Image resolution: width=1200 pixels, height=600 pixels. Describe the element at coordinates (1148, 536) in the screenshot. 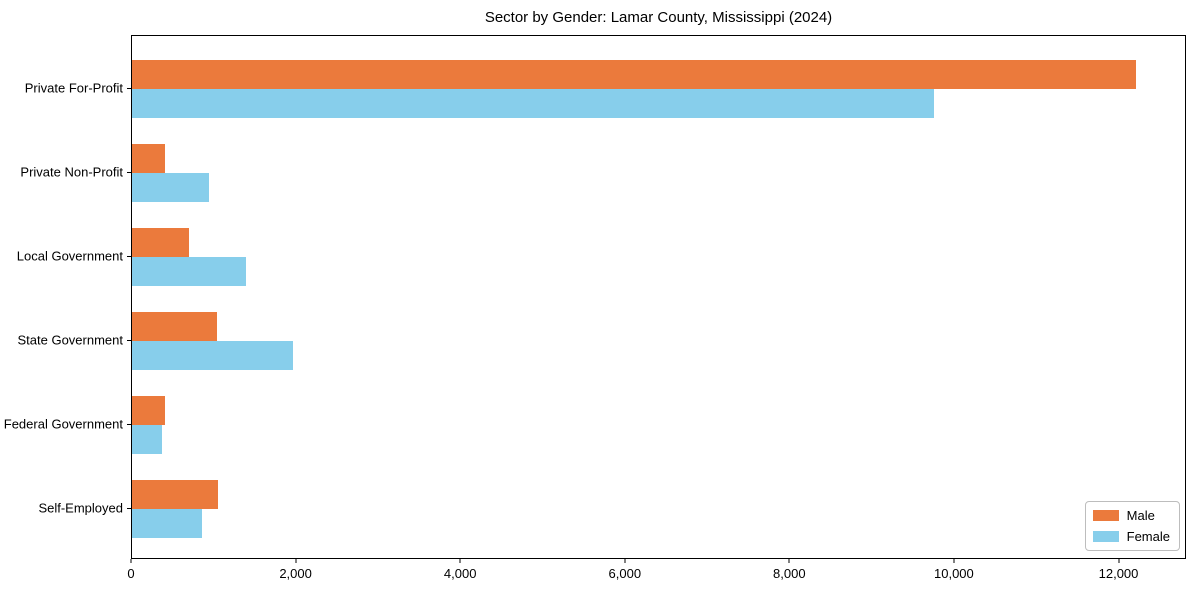

I see `legend-label-female: Female` at that location.